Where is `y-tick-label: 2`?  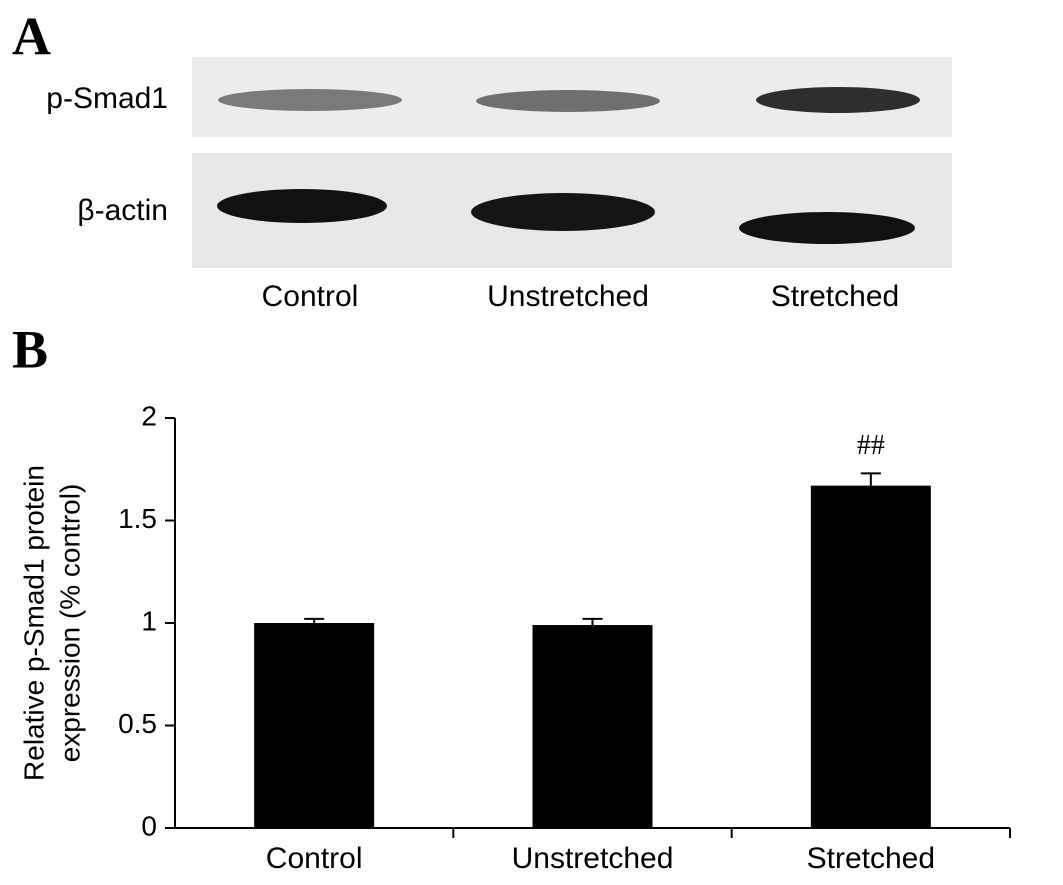 y-tick-label: 2 is located at coordinates (149, 415).